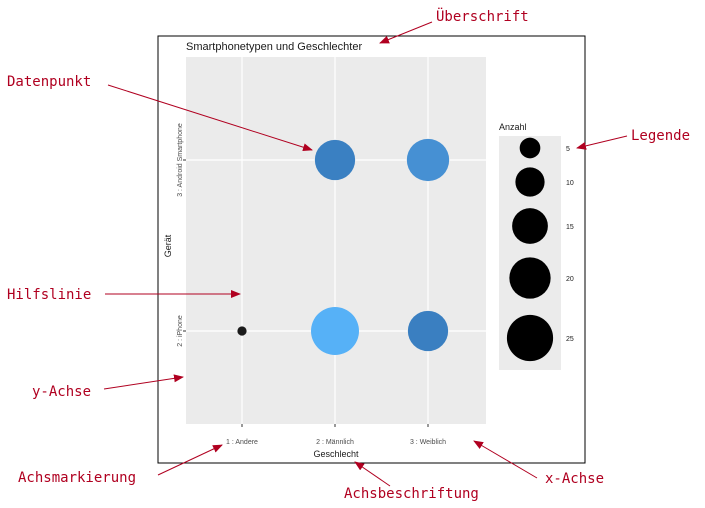  Describe the element at coordinates (411, 494) in the screenshot. I see `annotation-achsbeschriftung: Achsbeschriftung` at that location.